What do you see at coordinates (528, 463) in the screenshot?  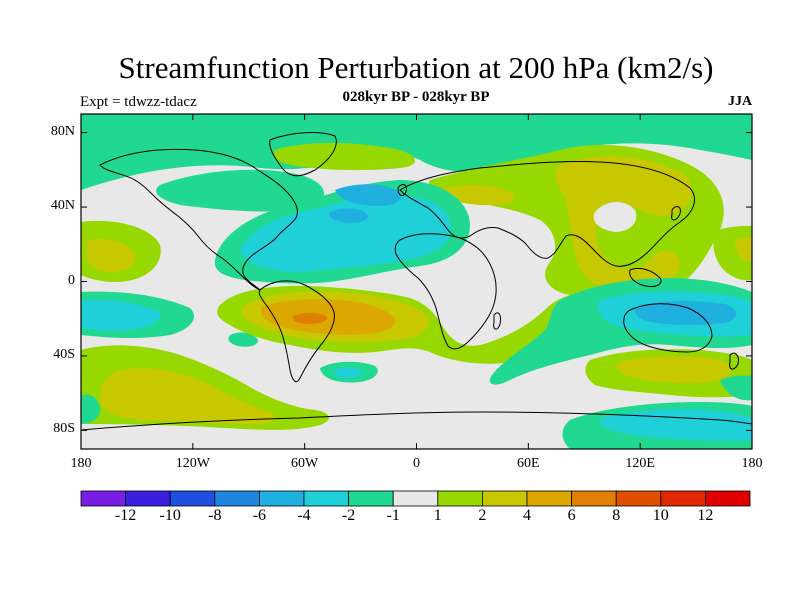 I see `lon-tick-label: 60E` at bounding box center [528, 463].